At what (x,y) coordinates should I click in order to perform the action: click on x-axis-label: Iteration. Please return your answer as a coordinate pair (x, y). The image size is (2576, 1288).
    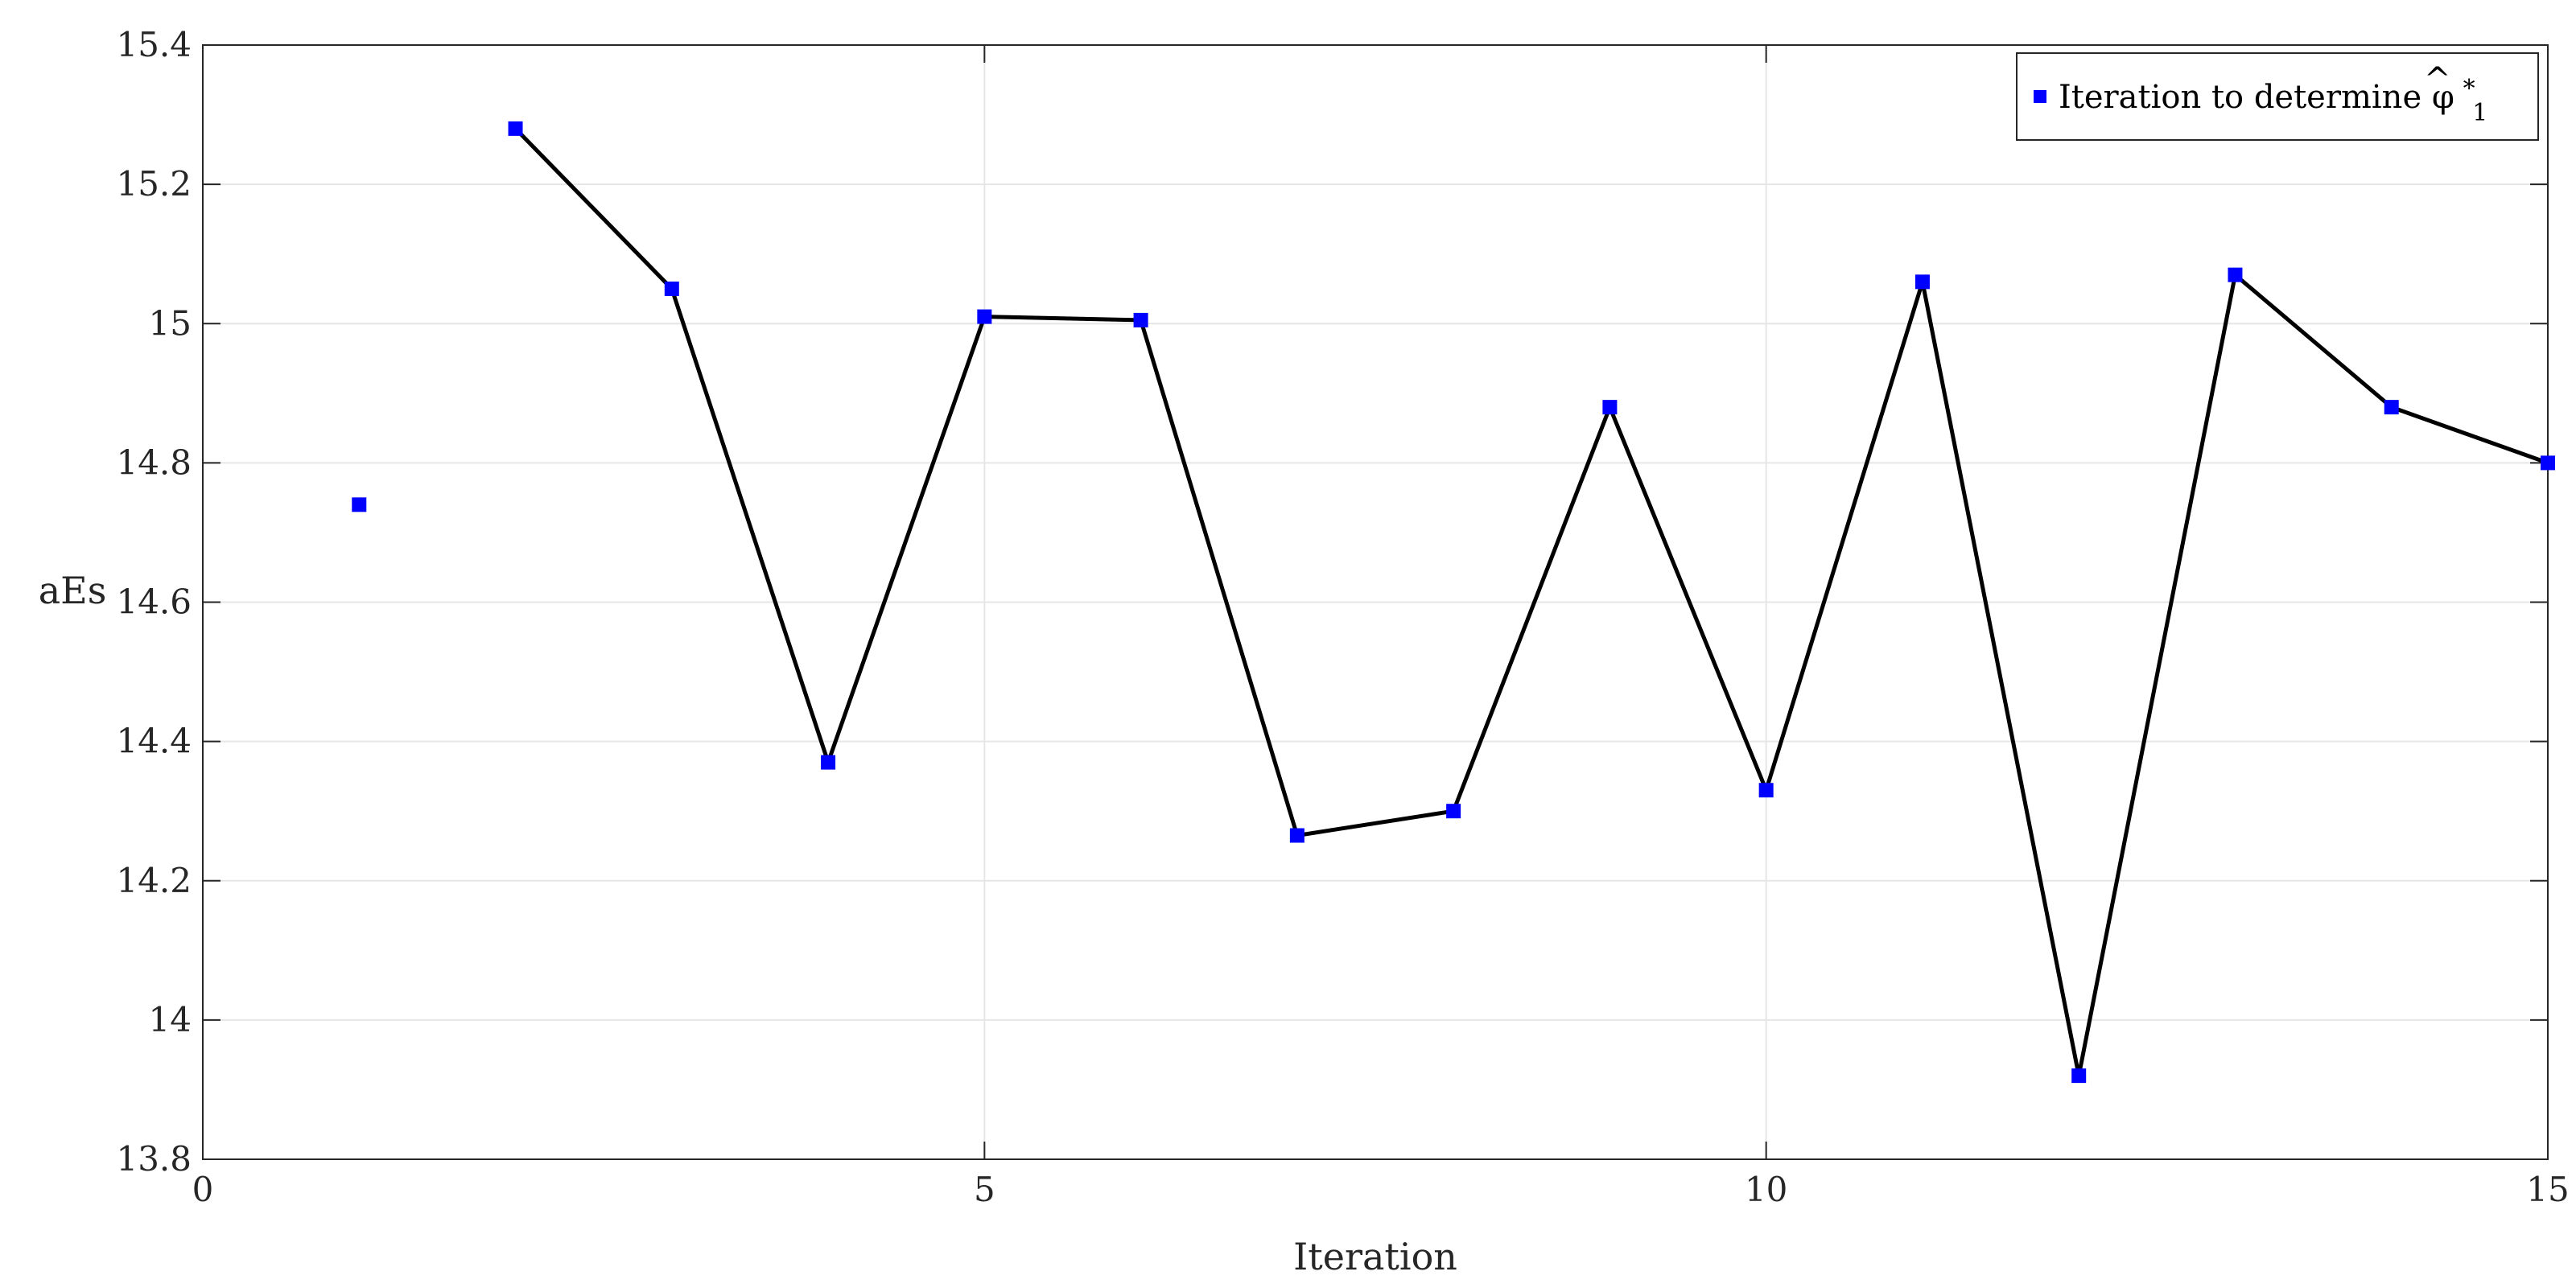
    Looking at the image, I should click on (1375, 1256).